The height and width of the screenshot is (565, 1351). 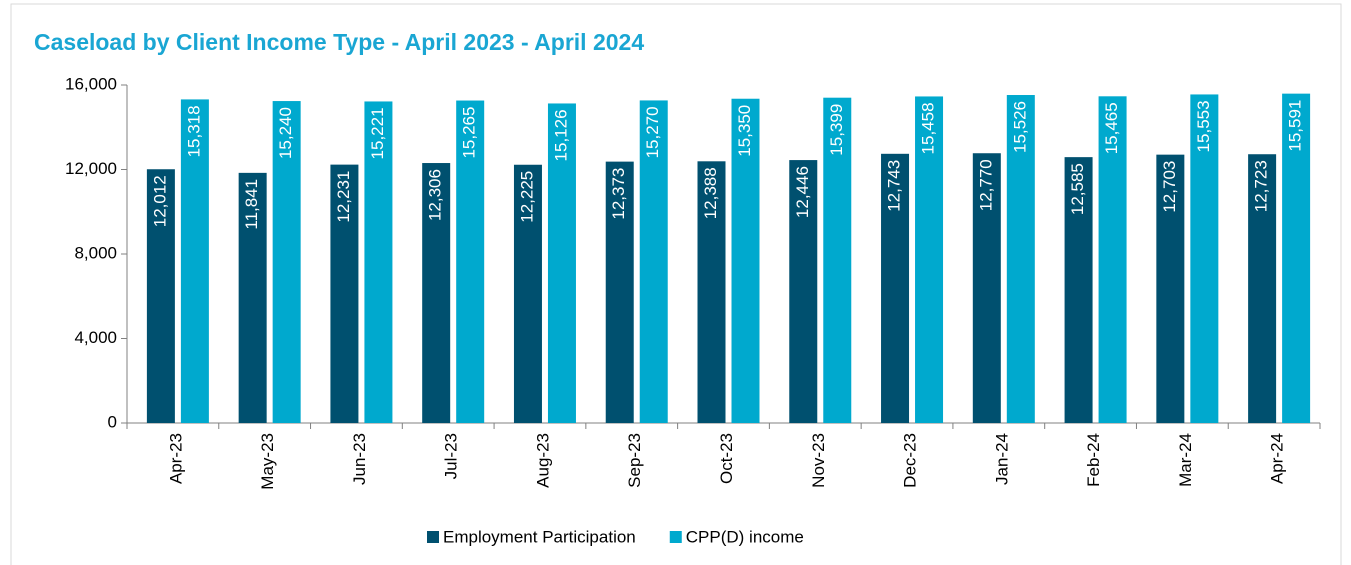 I want to click on value-label: 12,585, so click(x=1077, y=189).